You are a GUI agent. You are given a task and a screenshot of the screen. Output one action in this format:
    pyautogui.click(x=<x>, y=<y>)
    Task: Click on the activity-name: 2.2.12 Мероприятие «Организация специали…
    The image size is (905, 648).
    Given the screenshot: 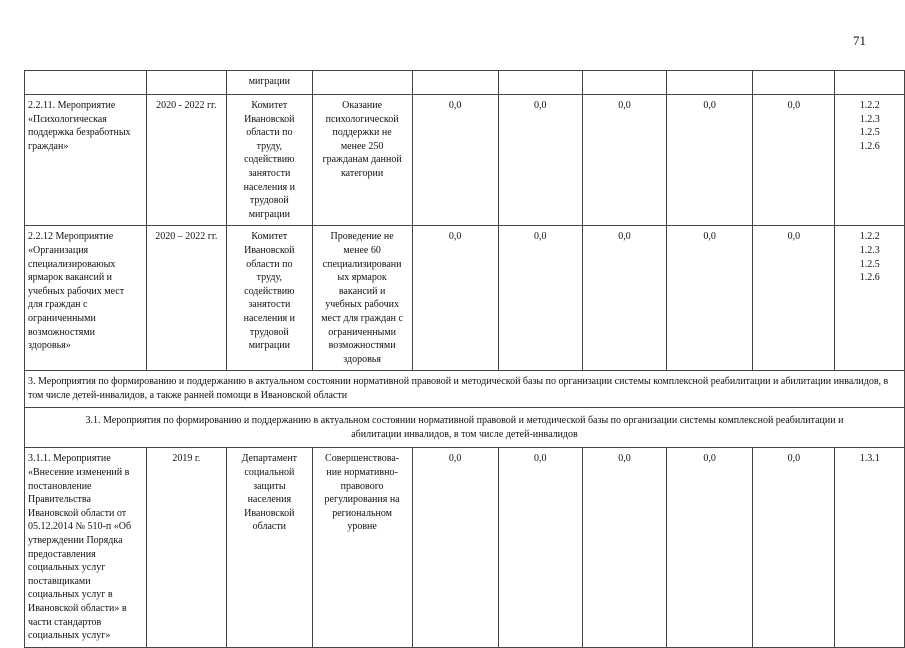 What is the action you would take?
    pyautogui.click(x=85, y=298)
    